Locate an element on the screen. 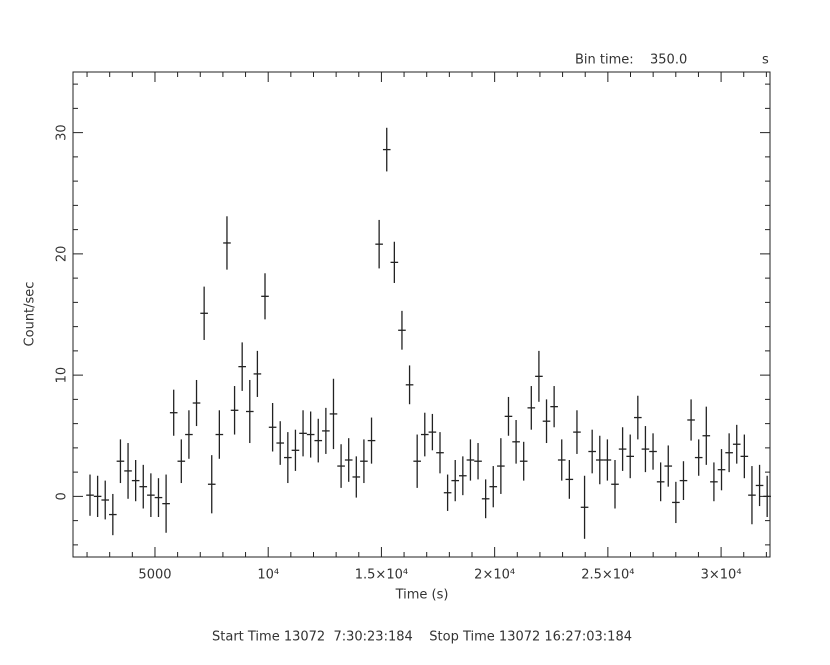 This screenshot has height=665, width=830. y-tick-label: 20 is located at coordinates (62, 254).